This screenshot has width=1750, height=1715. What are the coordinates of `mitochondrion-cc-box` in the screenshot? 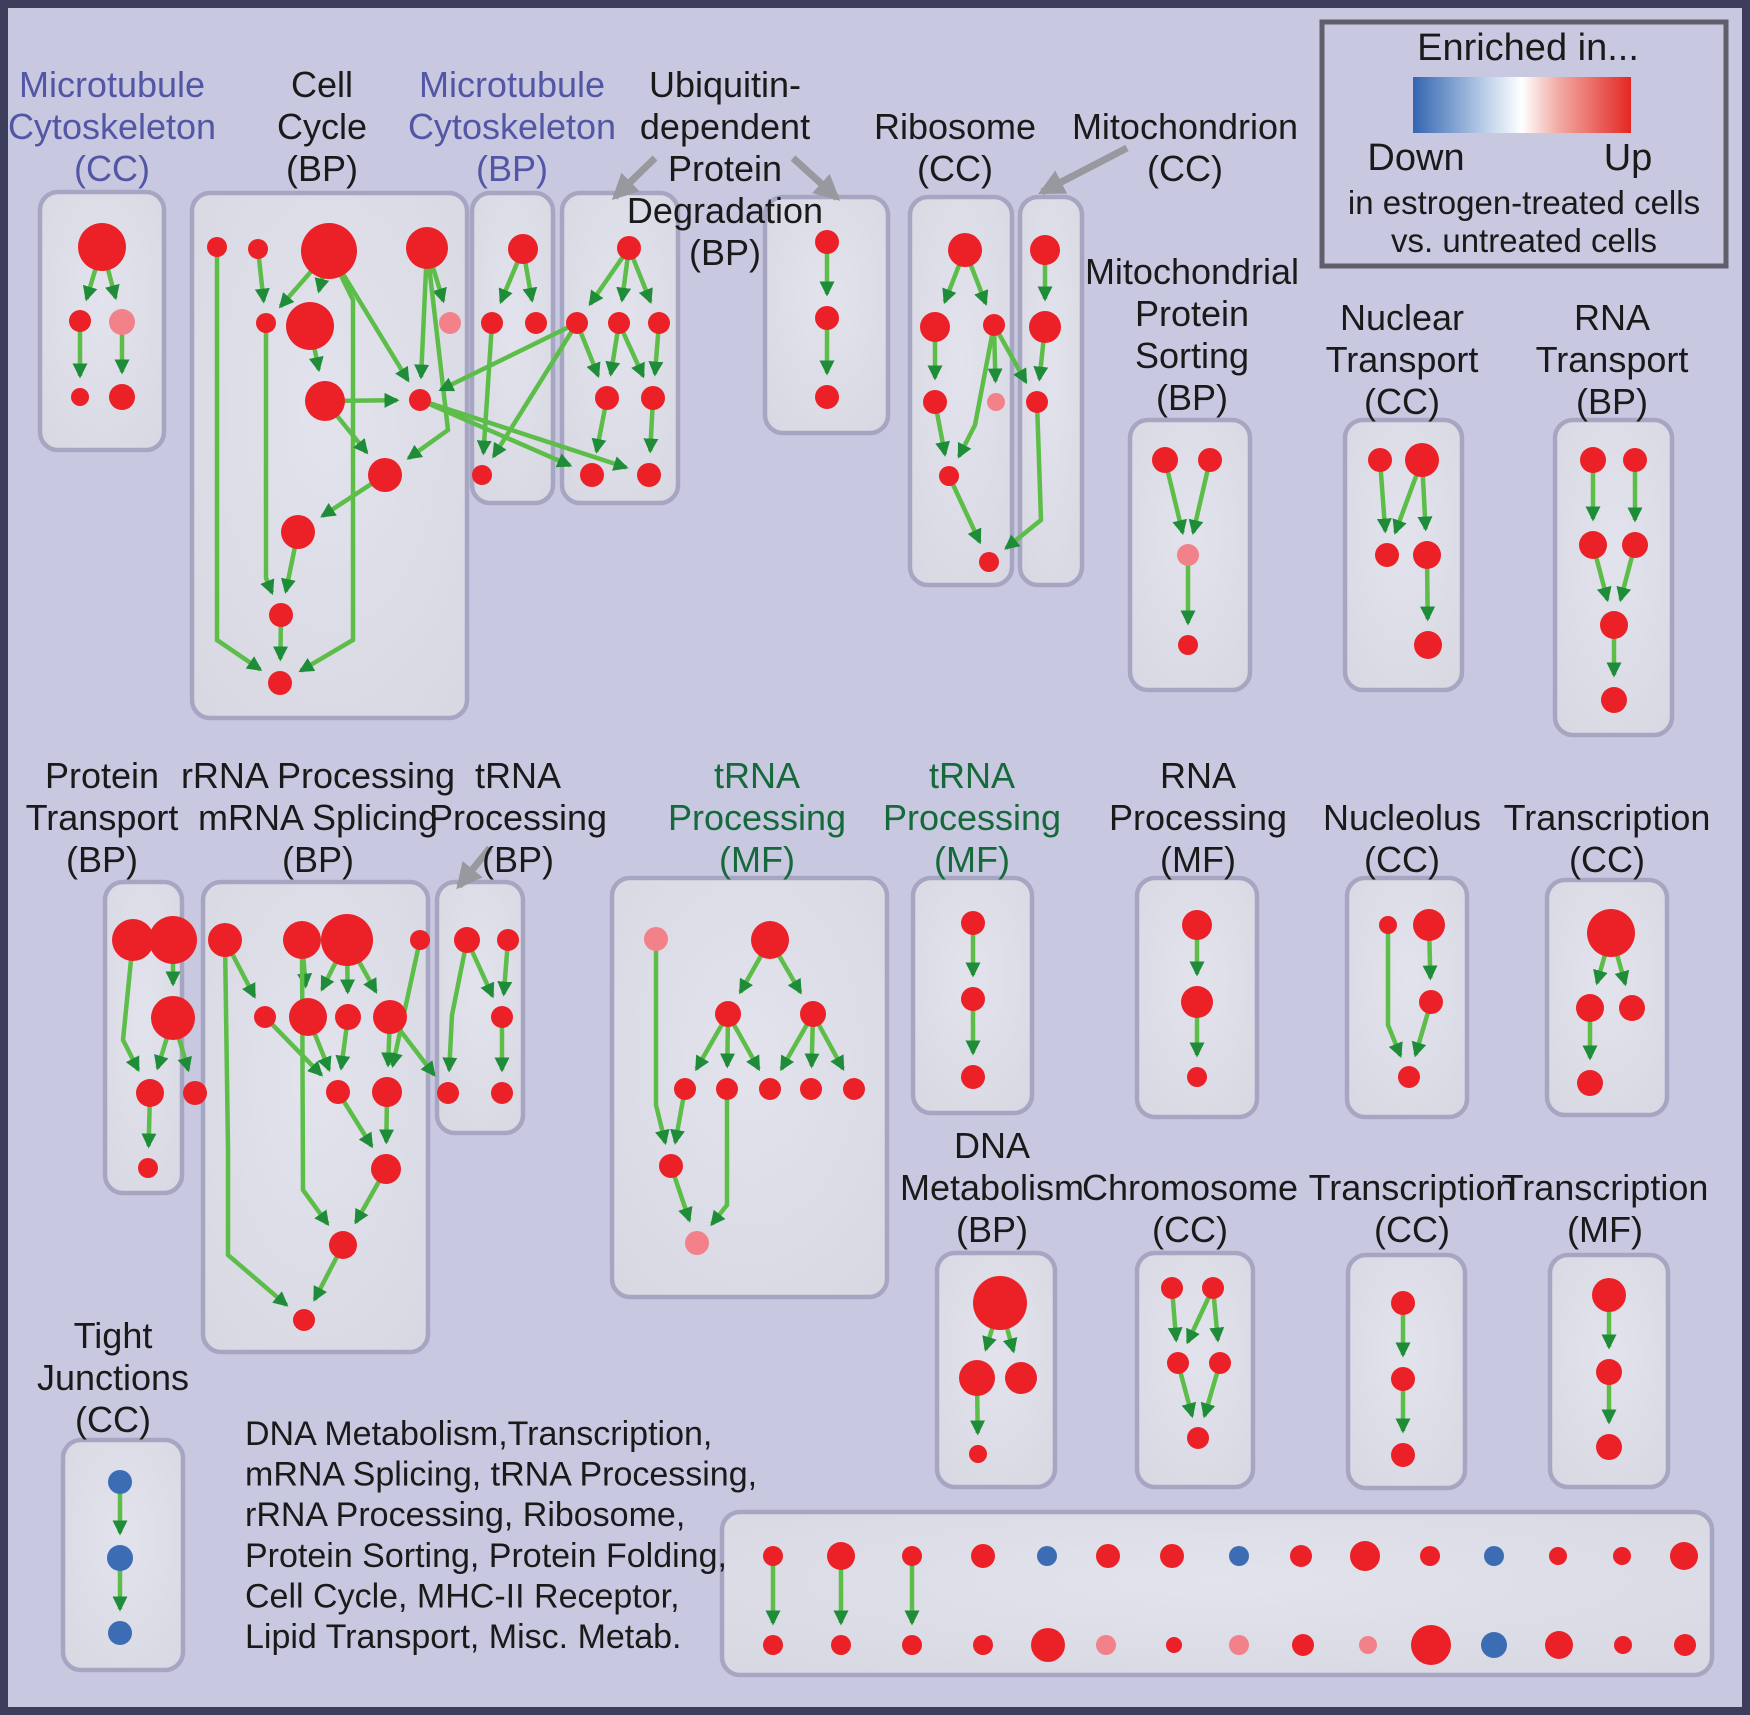 It's located at (1051, 391).